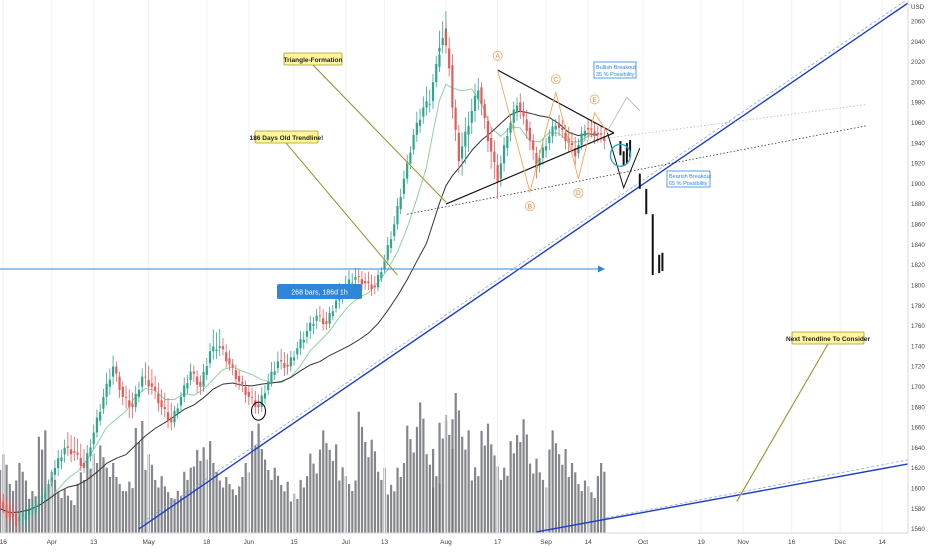 This screenshot has height=555, width=932. Describe the element at coordinates (828, 339) in the screenshot. I see `next-trendline-label: Next Trendline To Consider` at that location.